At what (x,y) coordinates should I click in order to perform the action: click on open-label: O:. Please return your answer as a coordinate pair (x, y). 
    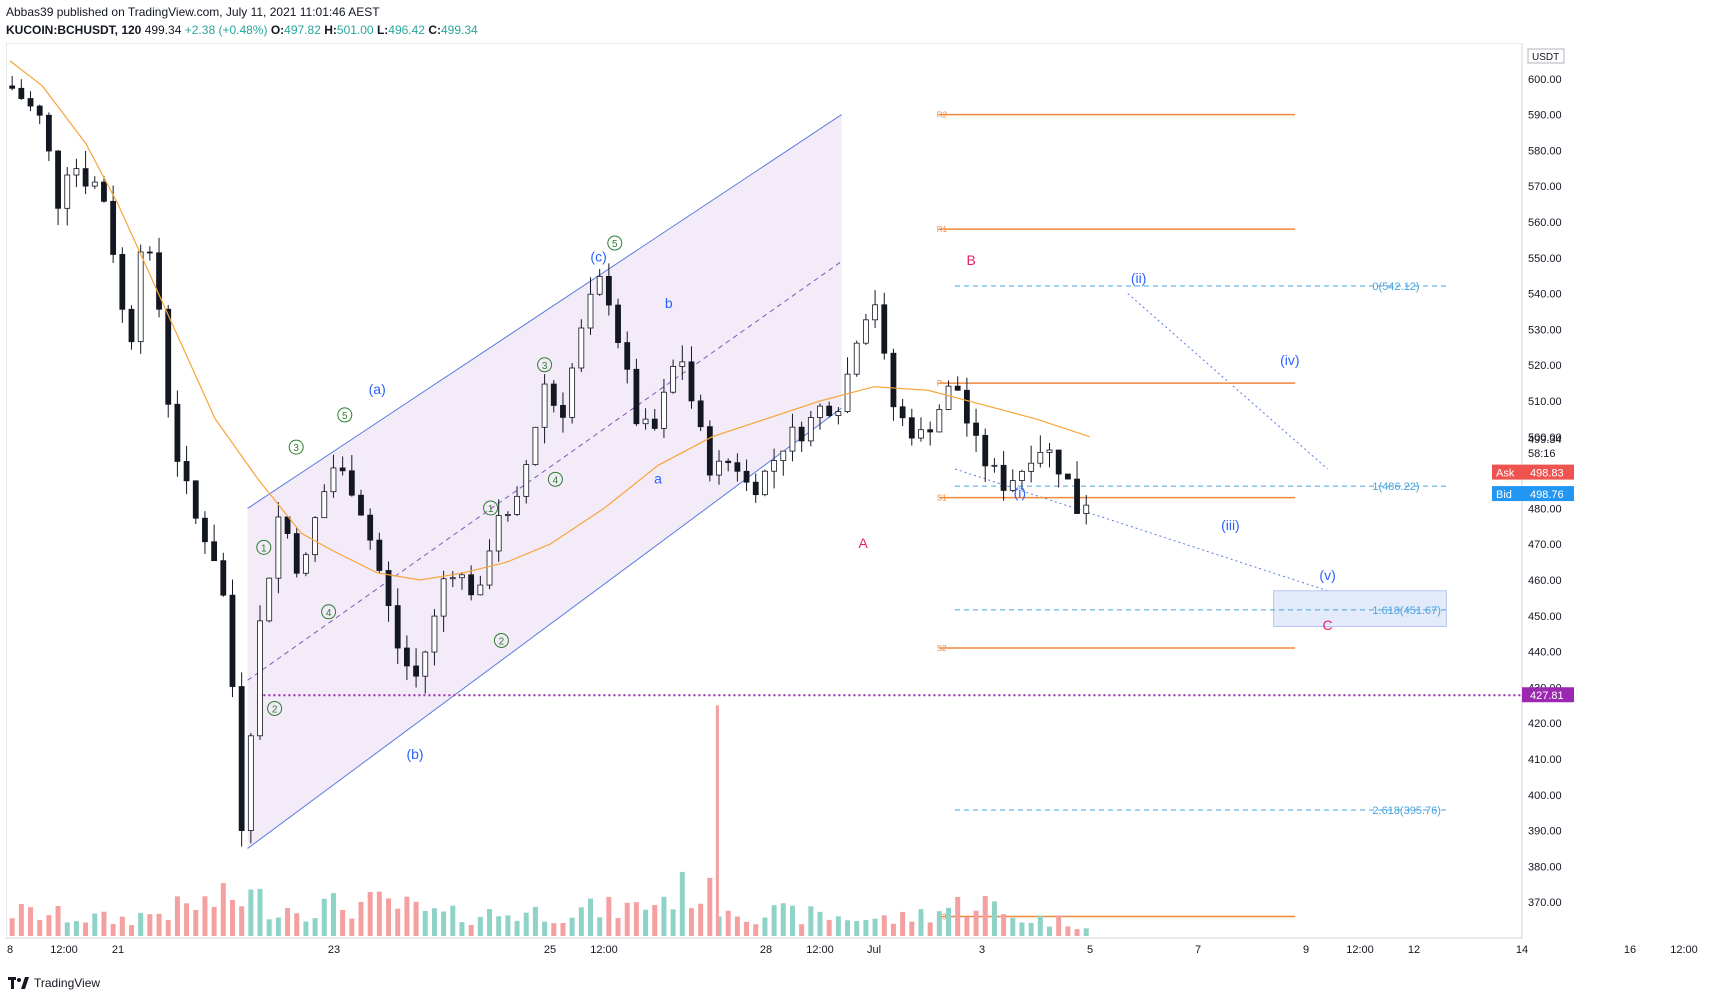
    Looking at the image, I should click on (277, 30).